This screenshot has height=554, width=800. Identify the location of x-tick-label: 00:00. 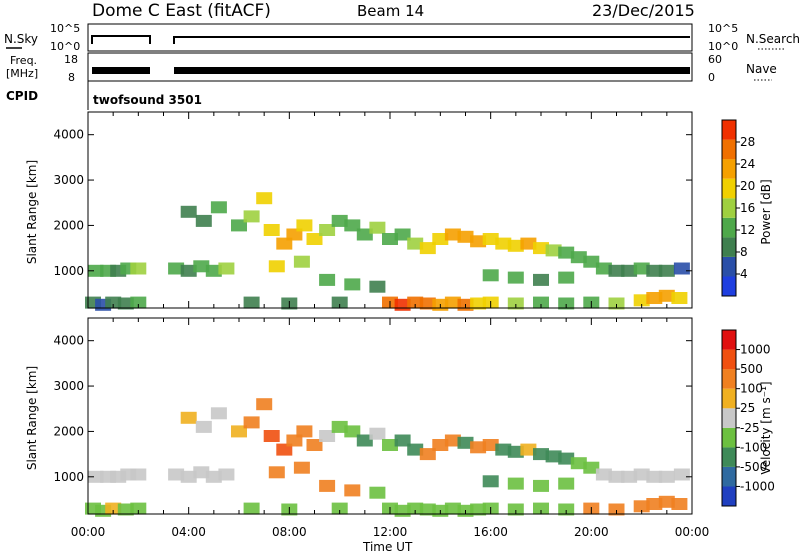
(692, 532).